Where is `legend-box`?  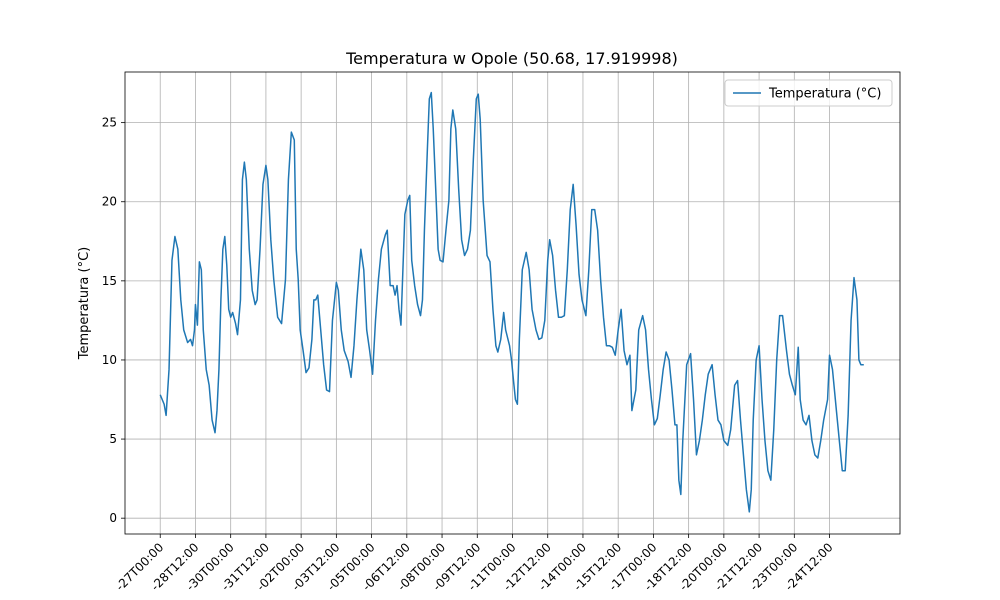 legend-box is located at coordinates (808, 93).